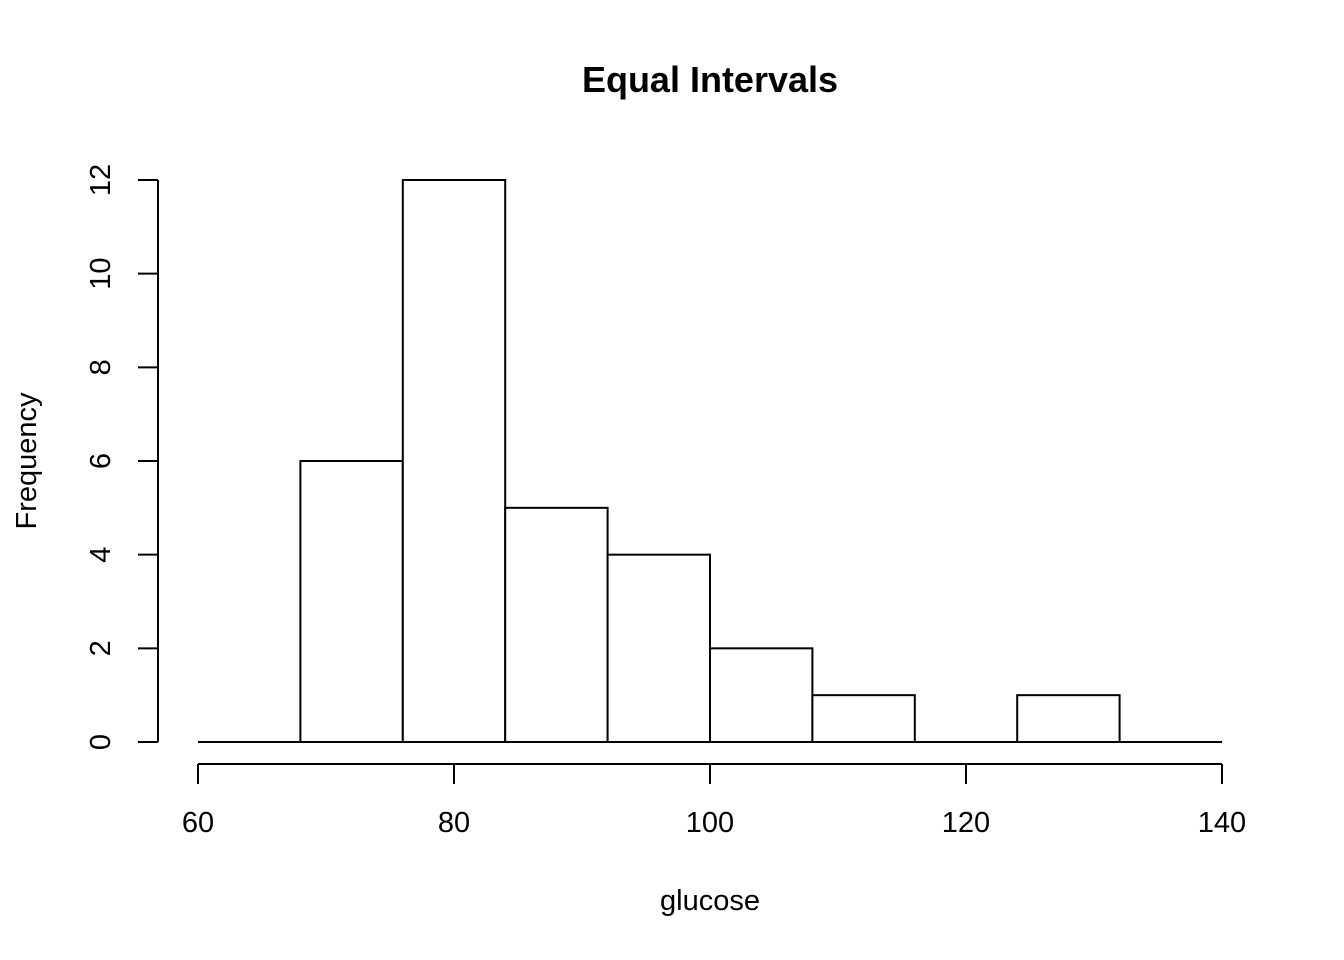 The image size is (1344, 960). Describe the element at coordinates (710, 823) in the screenshot. I see `x-tick-label: 100` at that location.